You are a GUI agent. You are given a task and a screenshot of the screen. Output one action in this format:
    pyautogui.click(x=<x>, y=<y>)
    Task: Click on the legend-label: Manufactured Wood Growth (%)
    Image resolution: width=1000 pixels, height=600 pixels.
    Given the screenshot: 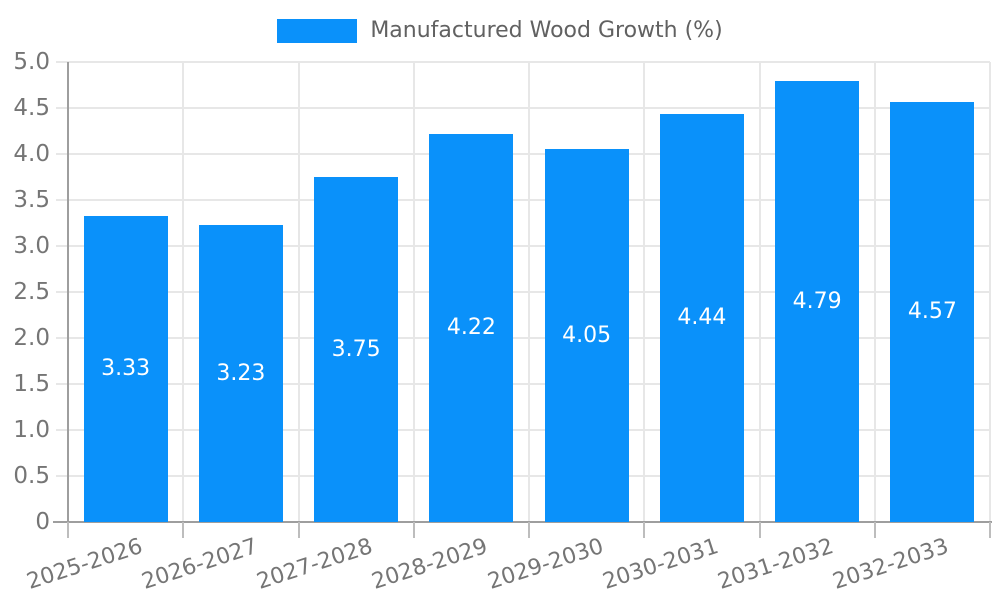 What is the action you would take?
    pyautogui.click(x=546, y=30)
    